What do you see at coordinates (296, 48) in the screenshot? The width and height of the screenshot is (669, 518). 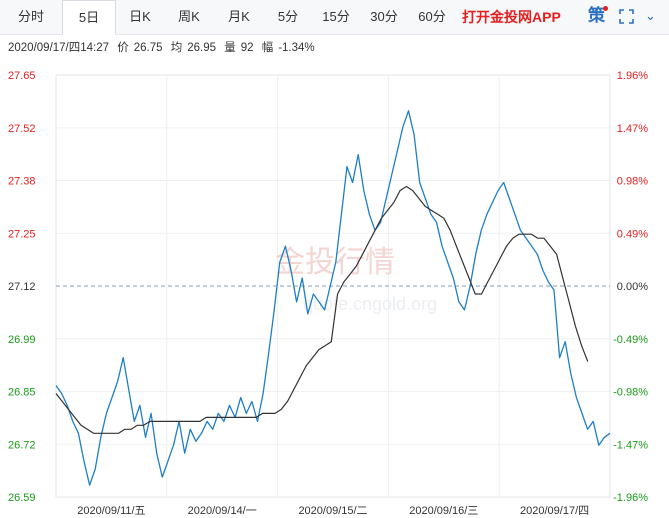 I see `change-value: -1.34%` at bounding box center [296, 48].